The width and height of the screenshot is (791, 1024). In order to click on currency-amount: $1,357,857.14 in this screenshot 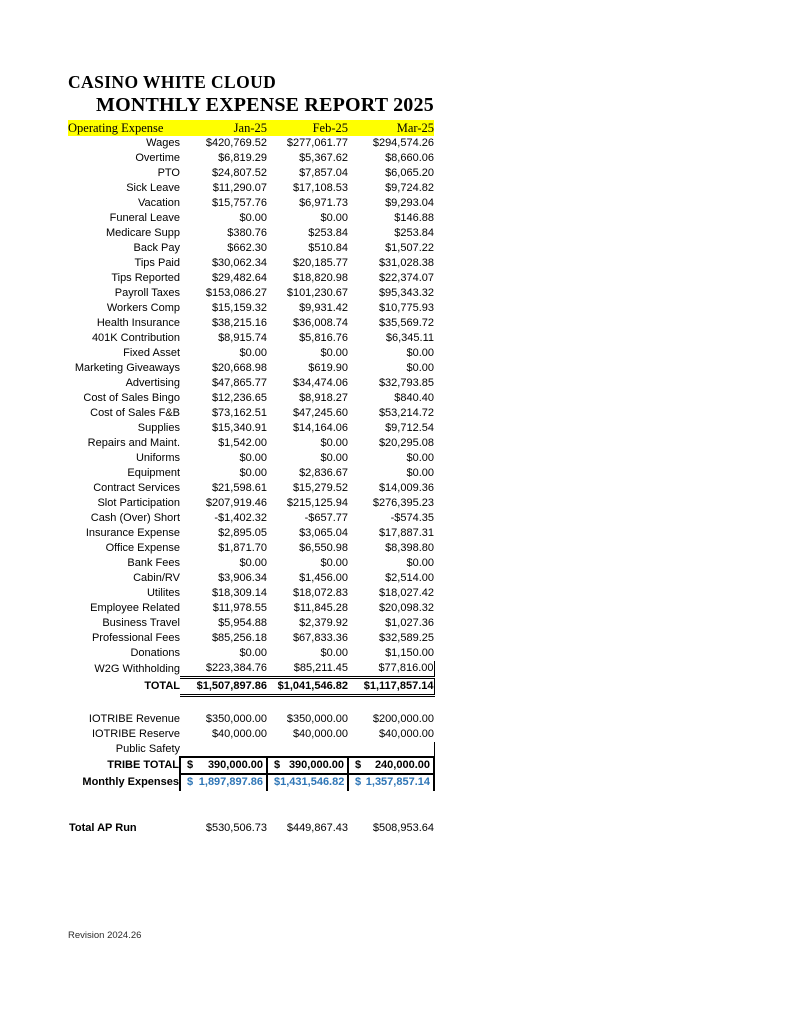, I will do `click(391, 782)`.